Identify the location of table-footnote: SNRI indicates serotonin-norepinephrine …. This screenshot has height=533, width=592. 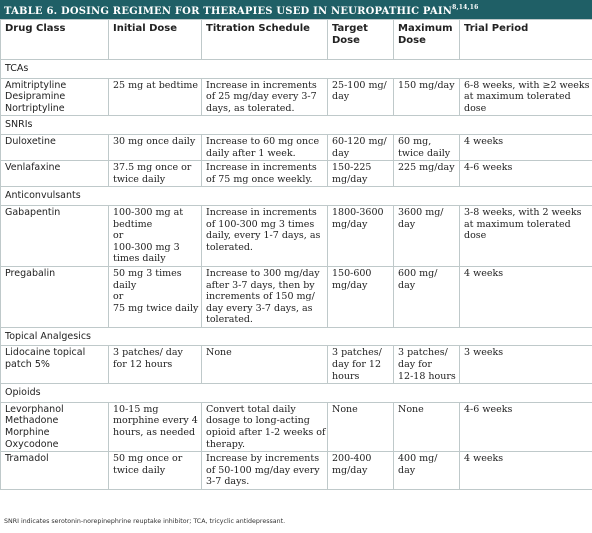
(145, 521).